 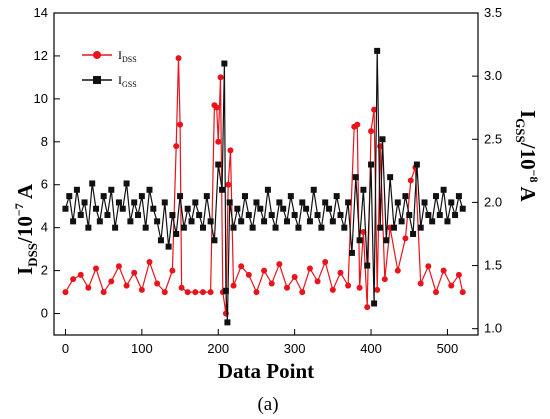 I want to click on y-left-tick-label: 14, so click(x=41, y=12).